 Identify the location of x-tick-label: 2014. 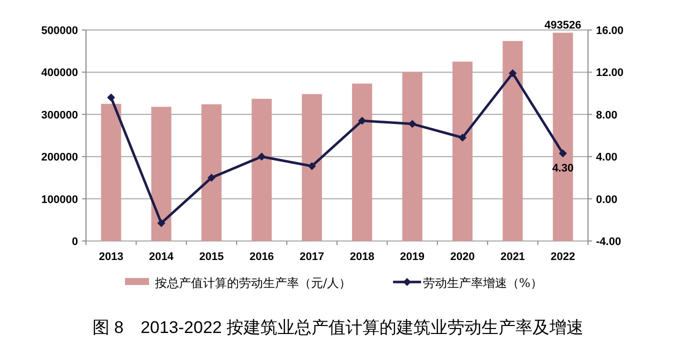
(161, 257).